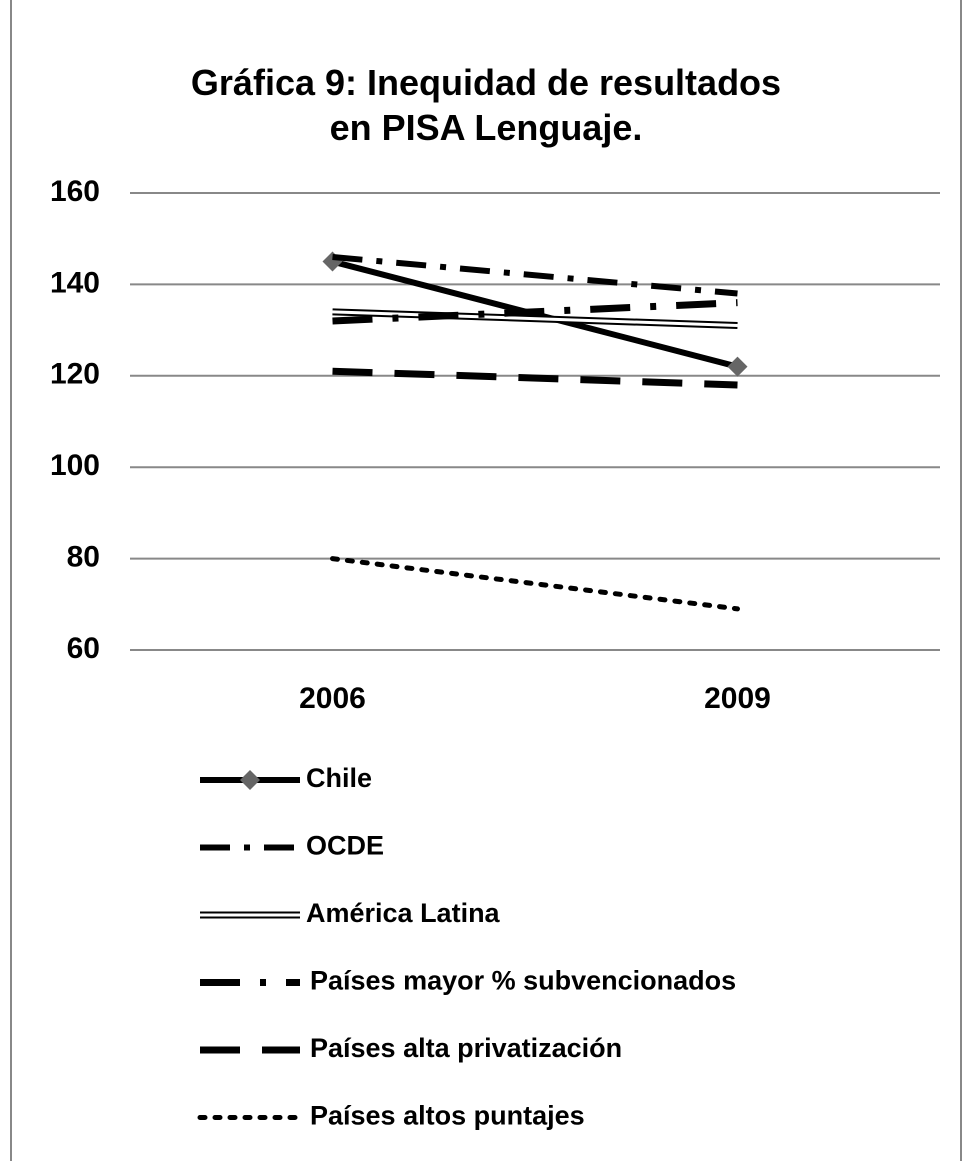  I want to click on legend-item: Países alta privatización, so click(411, 1048).